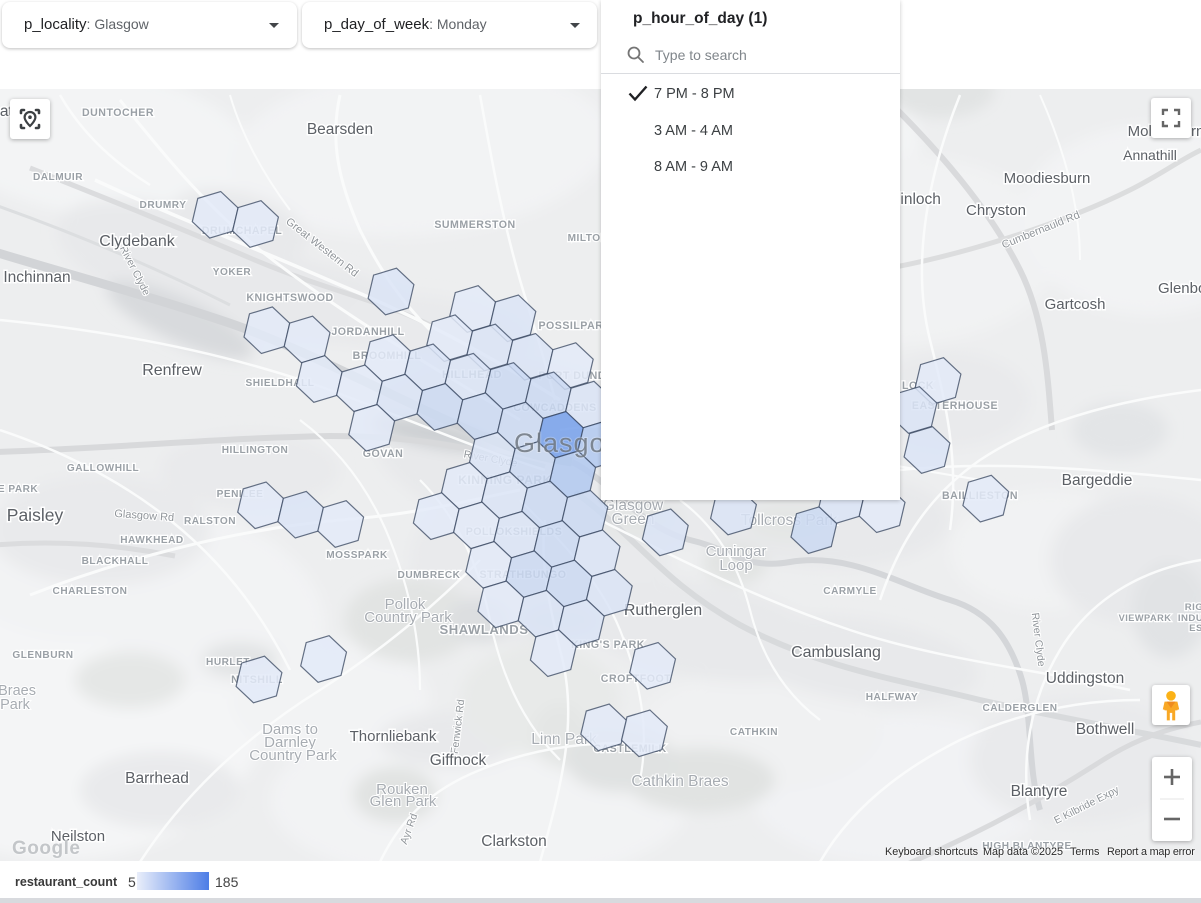  Describe the element at coordinates (35, 515) in the screenshot. I see `svg-text: Paisley` at that location.